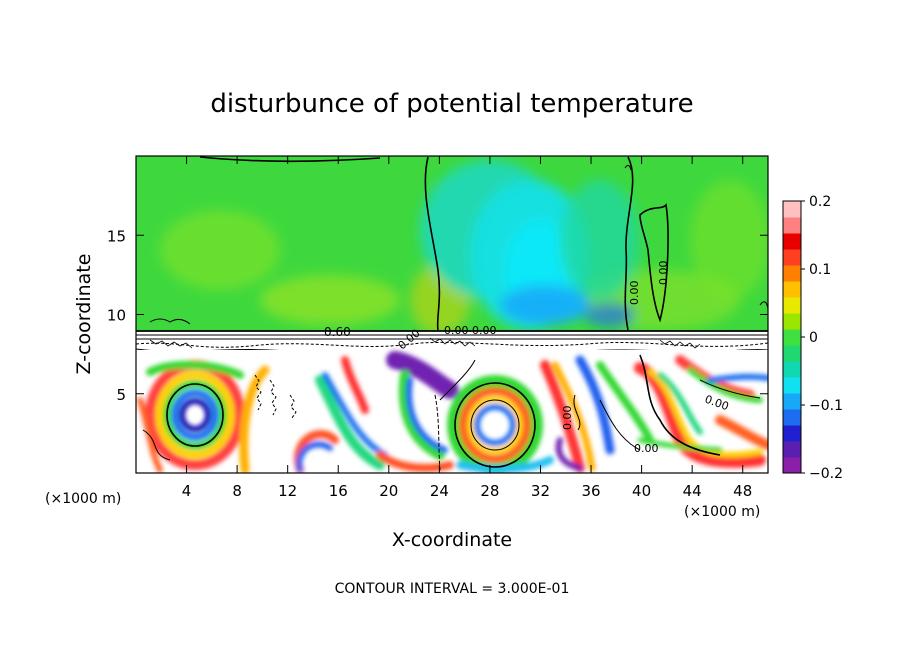 This screenshot has width=904, height=654. What do you see at coordinates (540, 491) in the screenshot?
I see `x-tick-label: 32` at bounding box center [540, 491].